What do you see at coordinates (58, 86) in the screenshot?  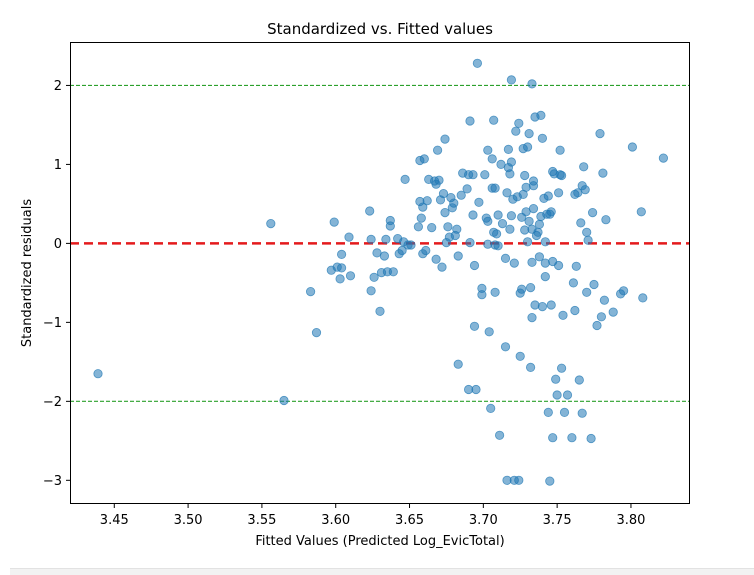 I see `y-tick-label: 2` at bounding box center [58, 86].